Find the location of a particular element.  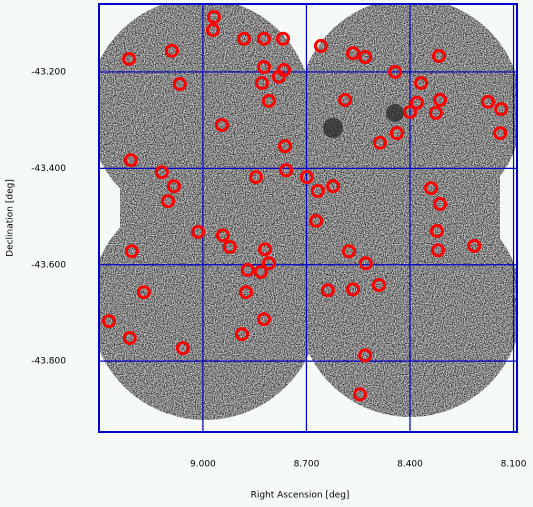

x-tick-label: 8.400 is located at coordinates (410, 465).